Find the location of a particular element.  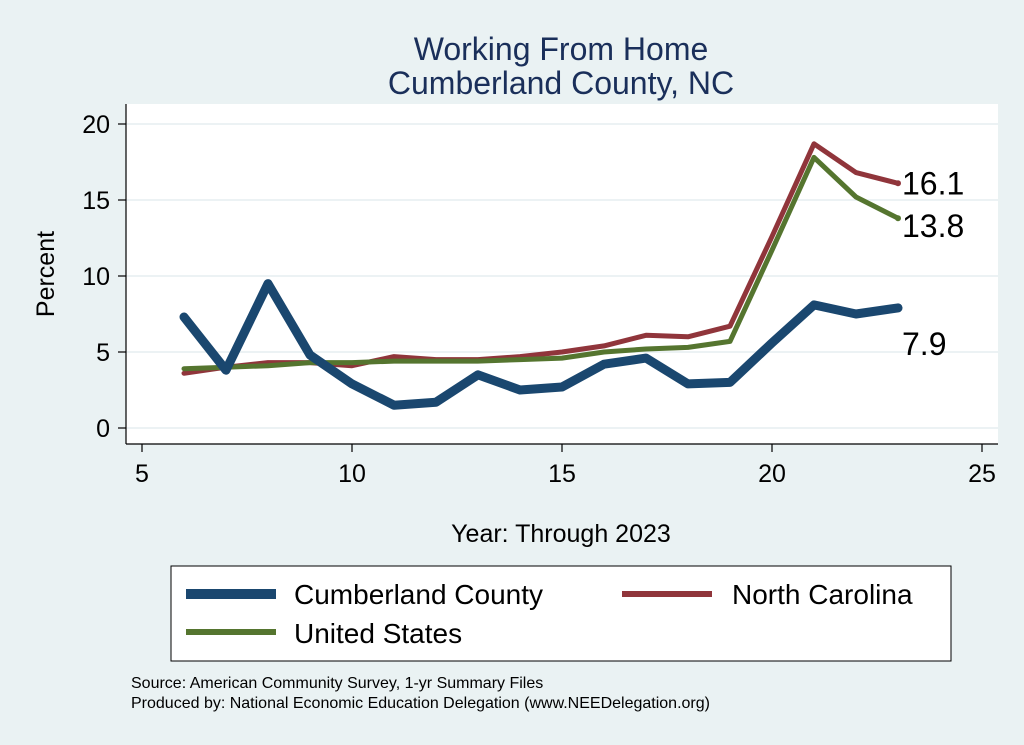

end-label-cumberland-county: 7.9 is located at coordinates (924, 344).